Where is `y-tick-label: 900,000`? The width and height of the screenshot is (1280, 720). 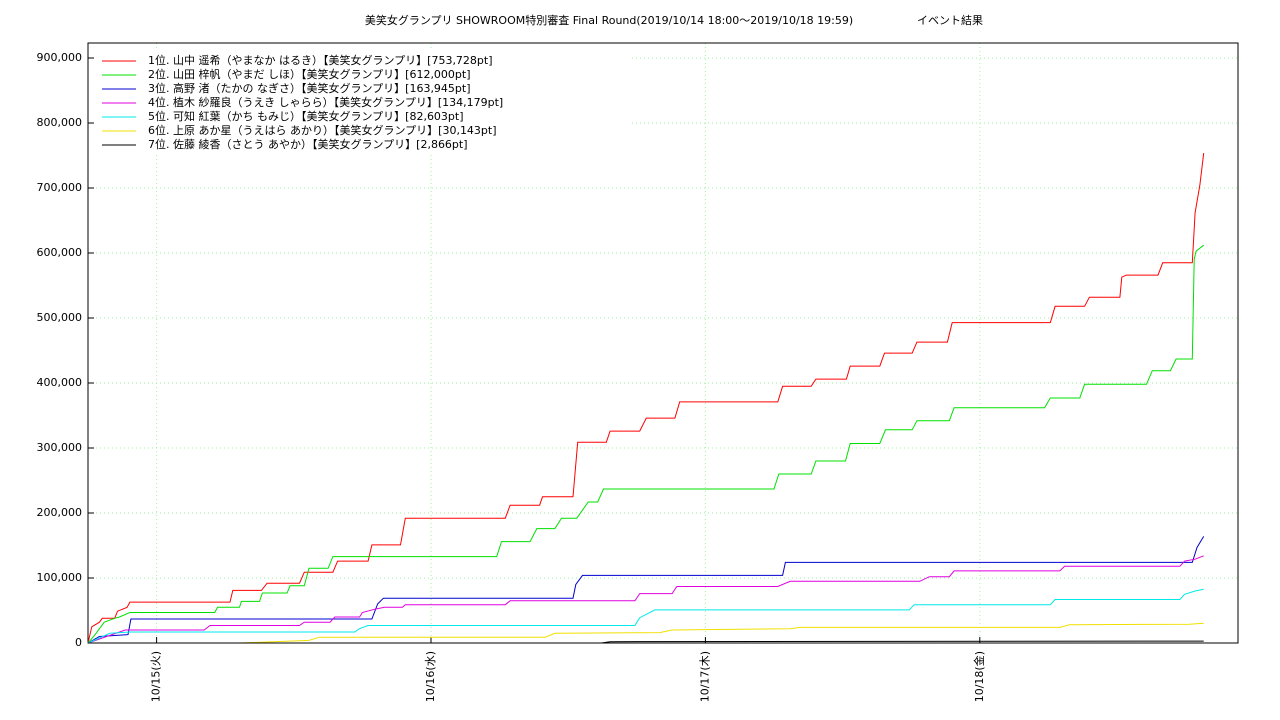
y-tick-label: 900,000 is located at coordinates (60, 57).